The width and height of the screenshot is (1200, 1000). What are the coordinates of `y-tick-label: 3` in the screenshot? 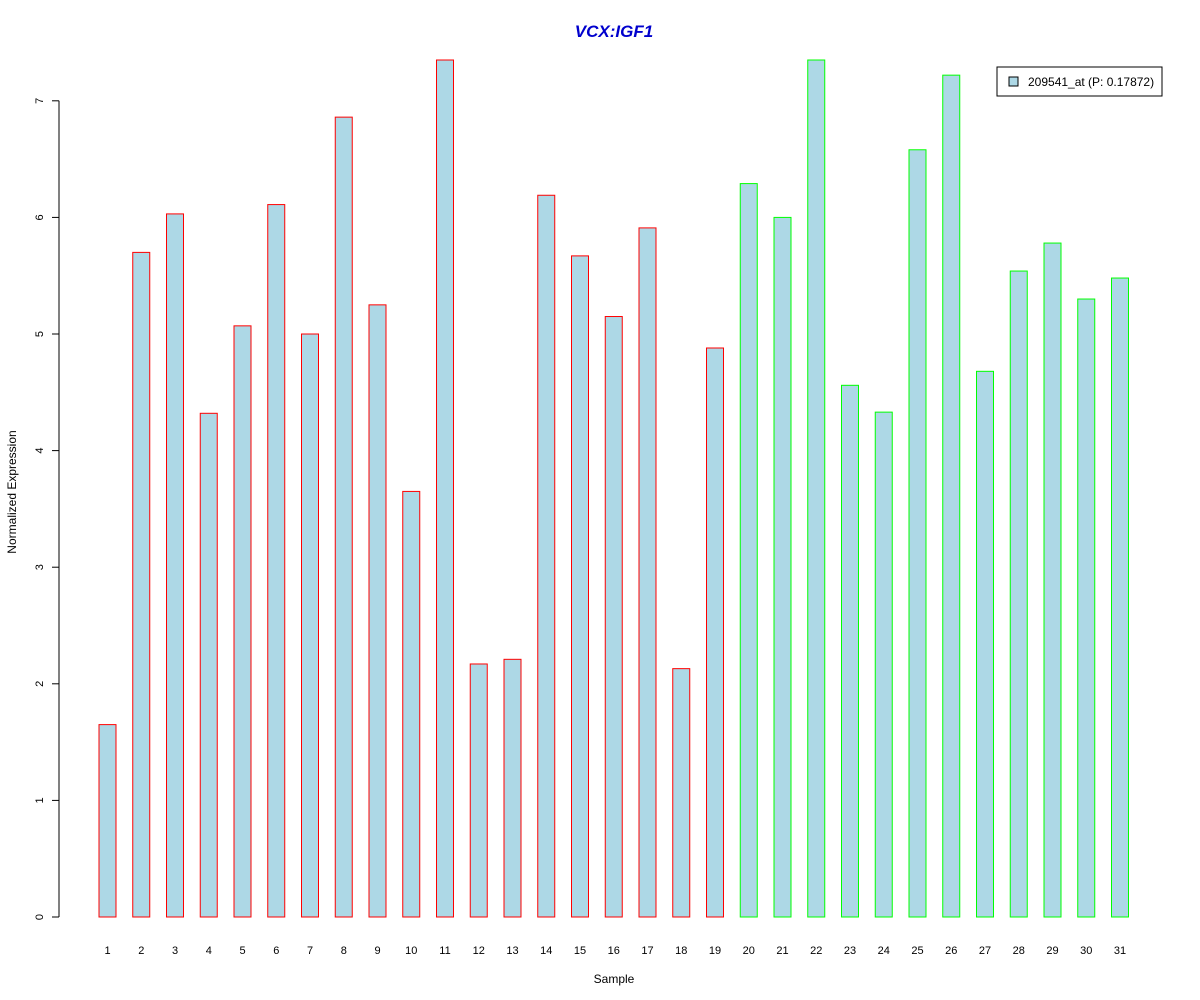 It's located at (40, 567).